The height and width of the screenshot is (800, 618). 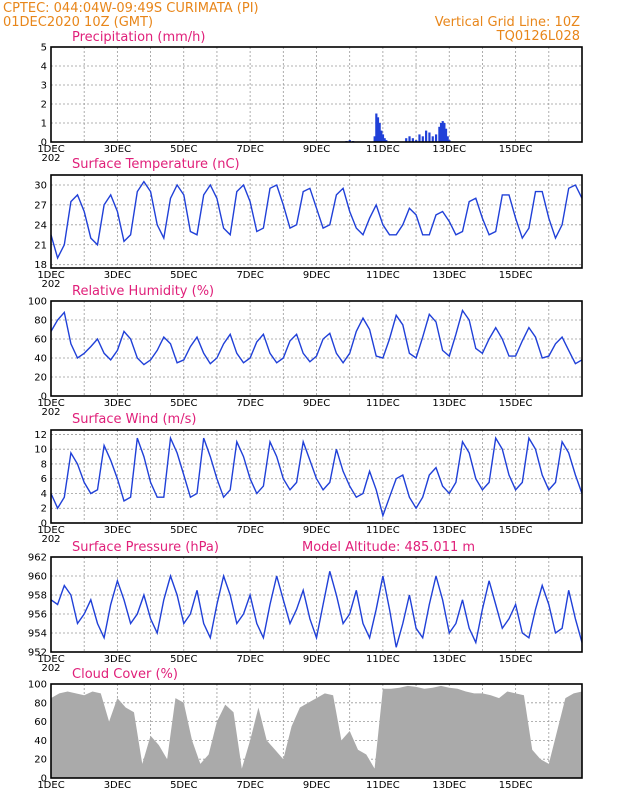 What do you see at coordinates (44, 124) in the screenshot?
I see `y-tick-label: 1` at bounding box center [44, 124].